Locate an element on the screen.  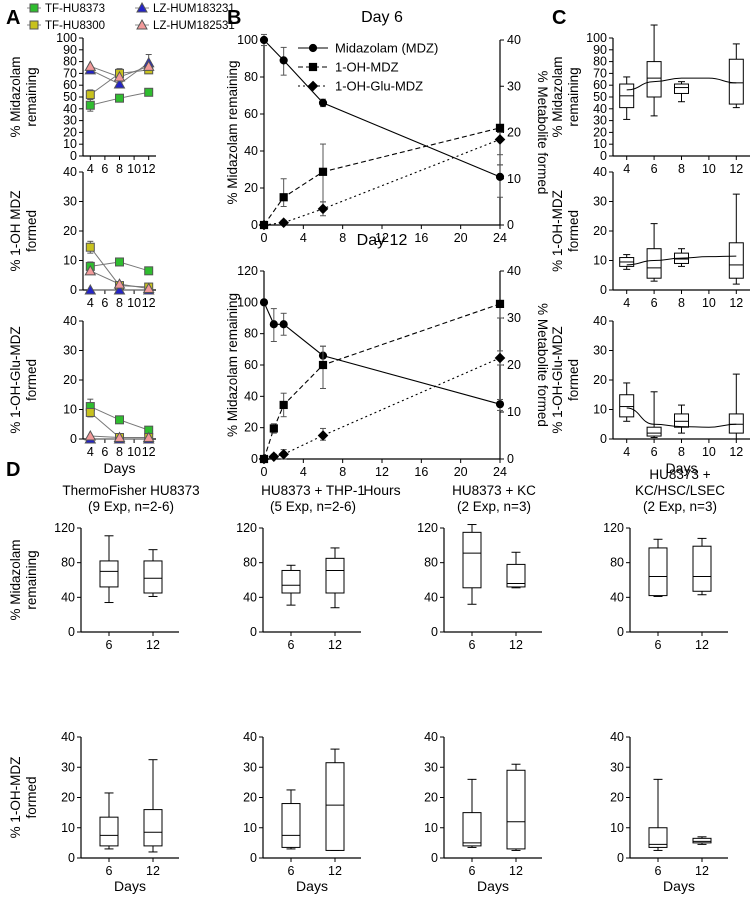
legend-label: 1-OH-MDZ is located at coordinates (367, 67).